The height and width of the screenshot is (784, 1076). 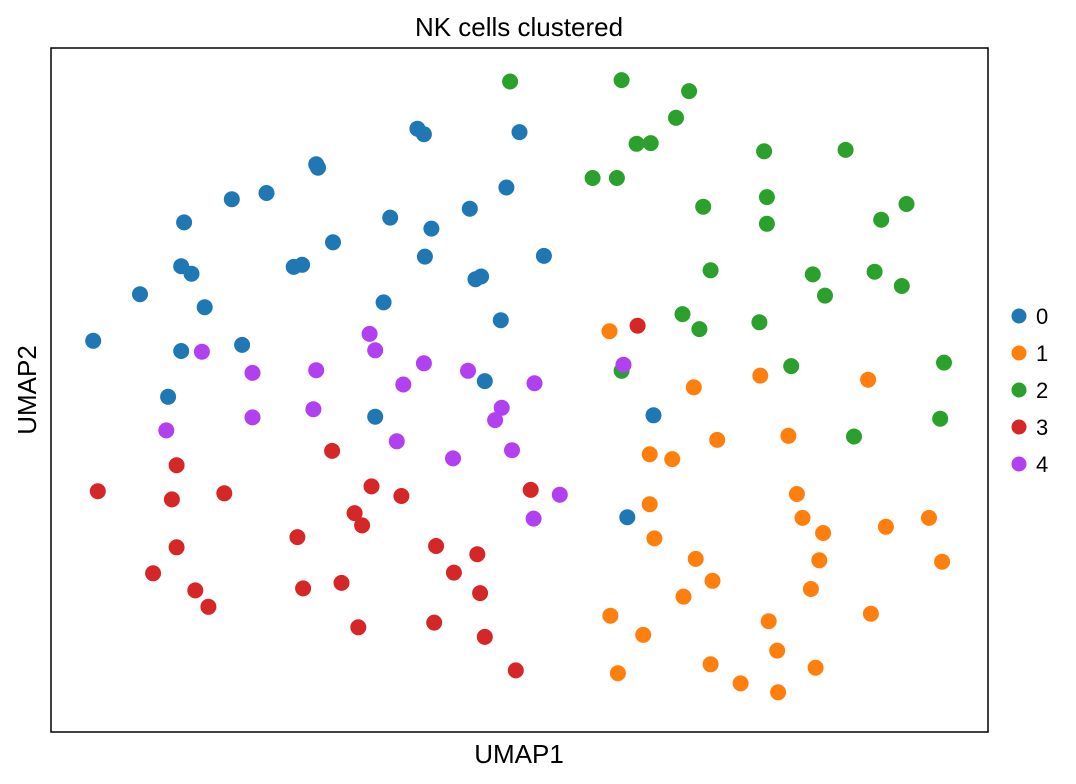 I want to click on legend-label-1: 1, so click(x=1042, y=353).